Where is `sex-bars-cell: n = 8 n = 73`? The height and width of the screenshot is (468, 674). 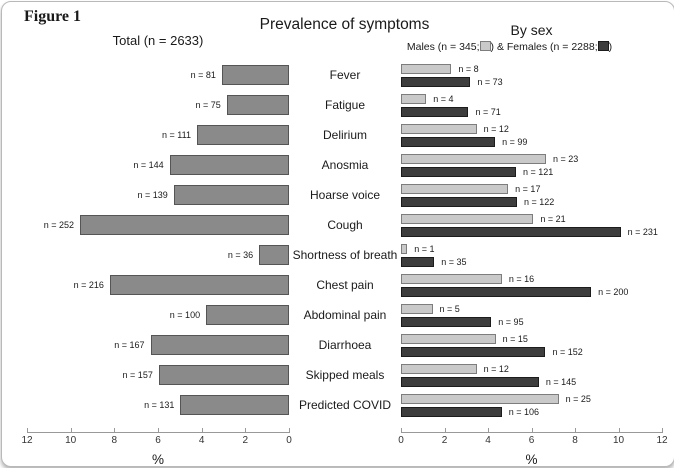
sex-bars-cell: n = 8 n = 73 is located at coordinates (531, 75).